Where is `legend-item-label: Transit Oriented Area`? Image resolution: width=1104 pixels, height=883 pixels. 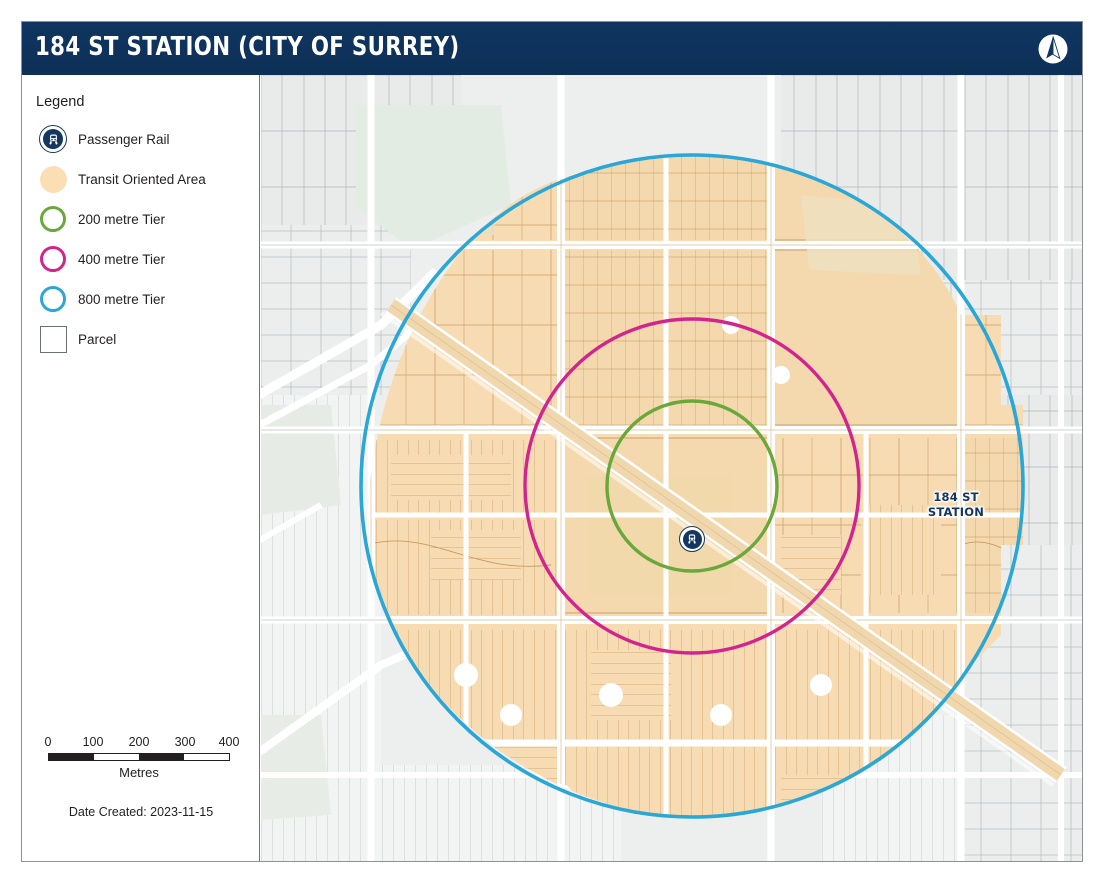 legend-item-label: Transit Oriented Area is located at coordinates (142, 179).